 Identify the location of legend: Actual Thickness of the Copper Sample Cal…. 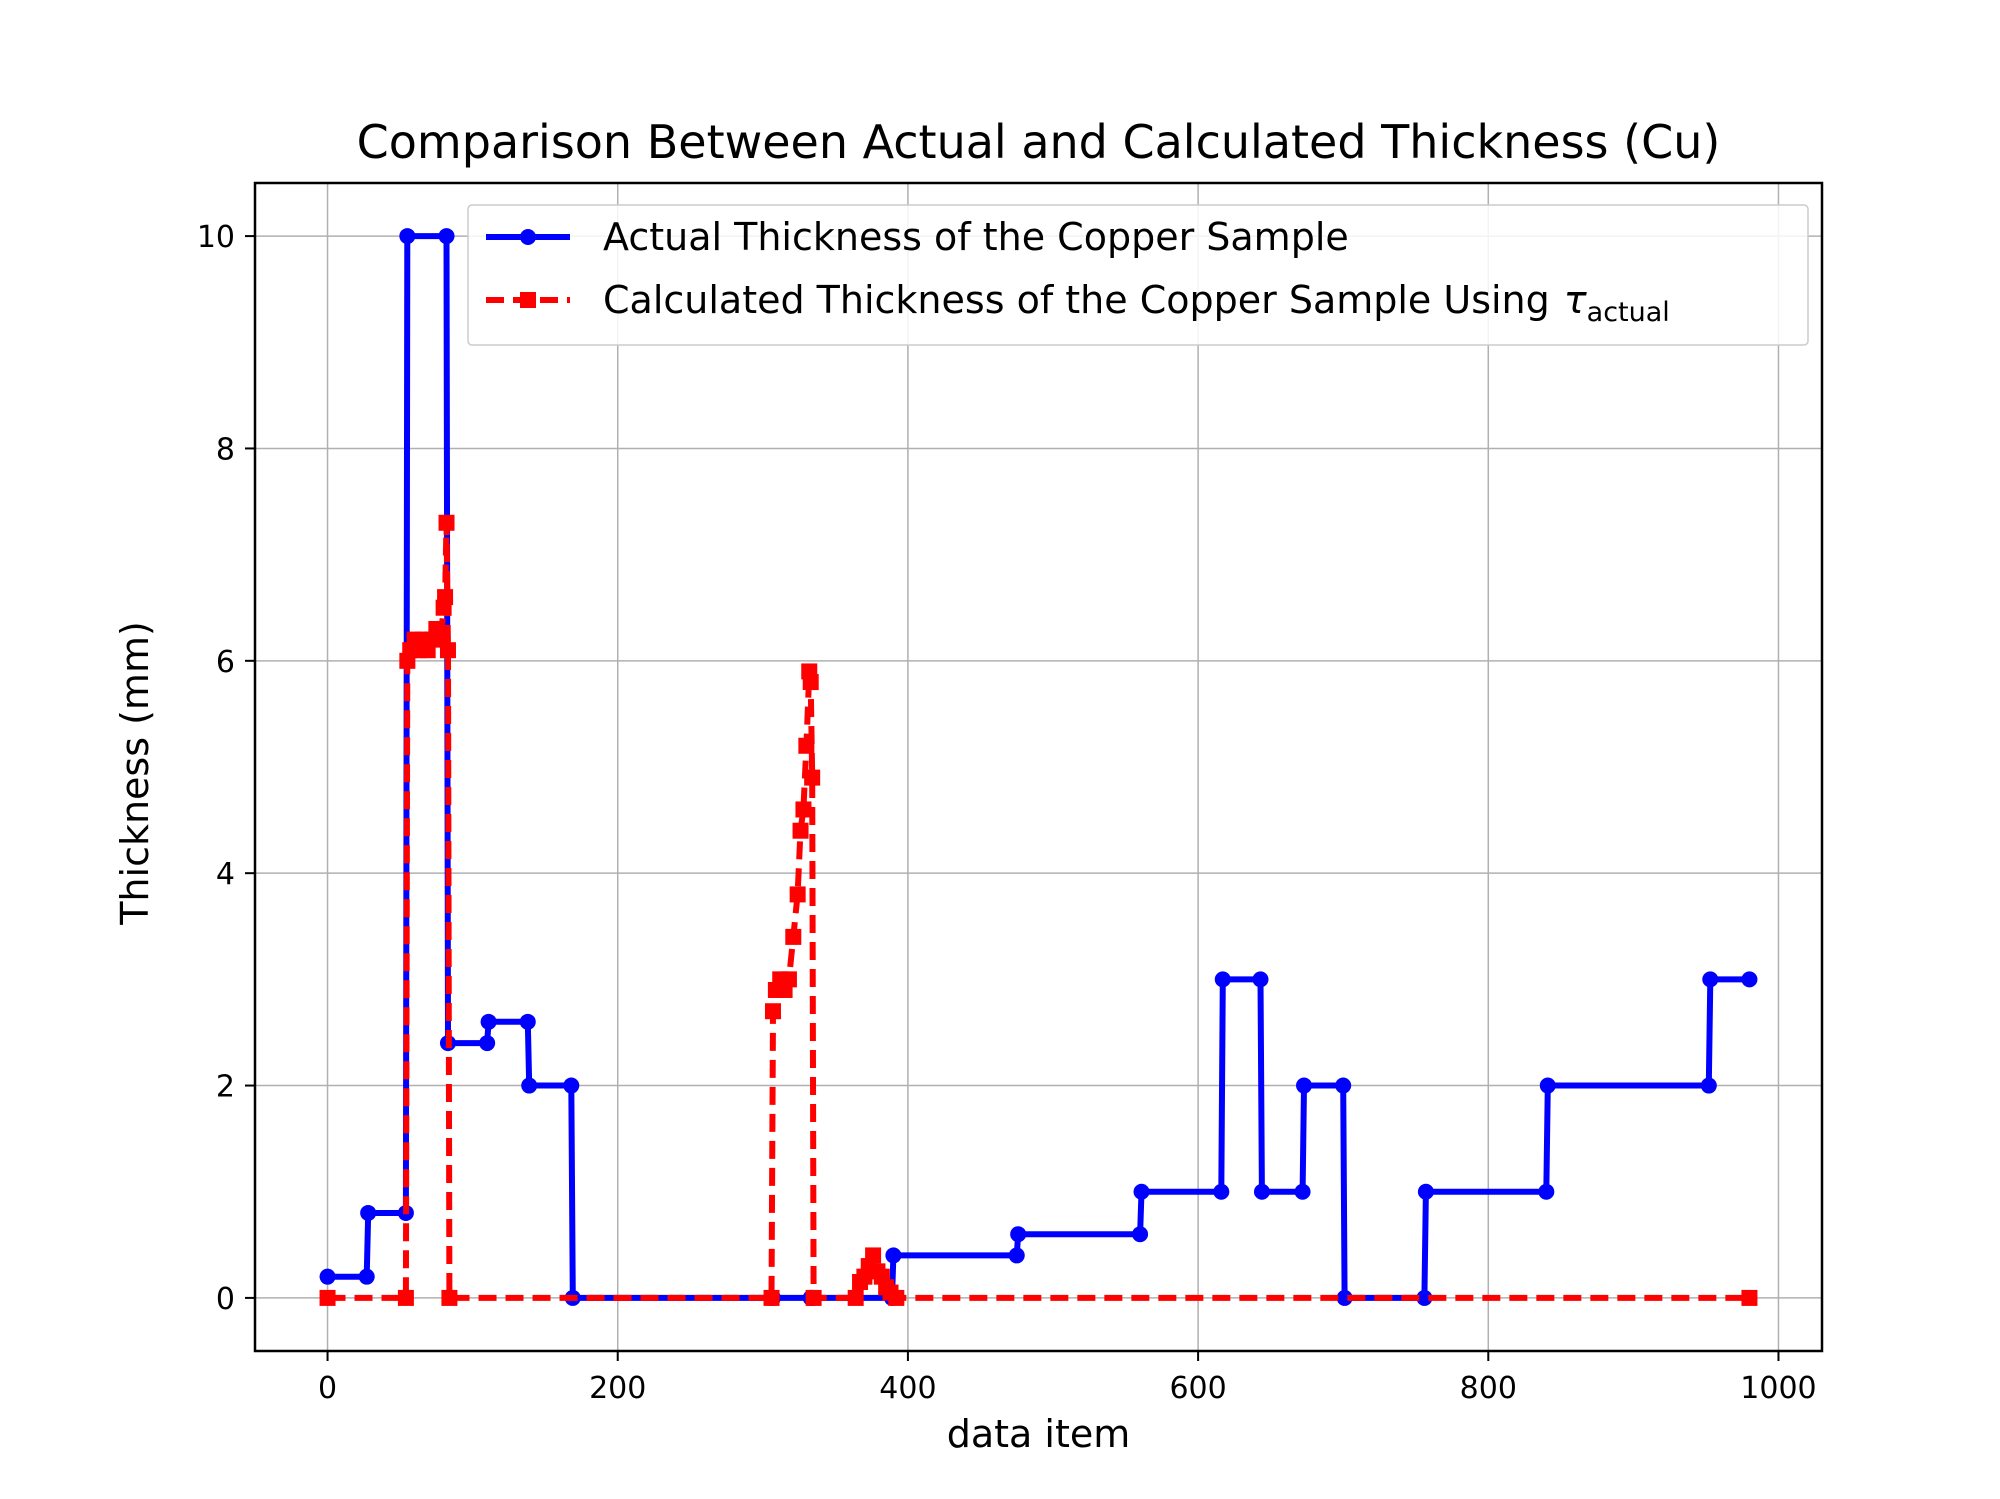
(1138, 275).